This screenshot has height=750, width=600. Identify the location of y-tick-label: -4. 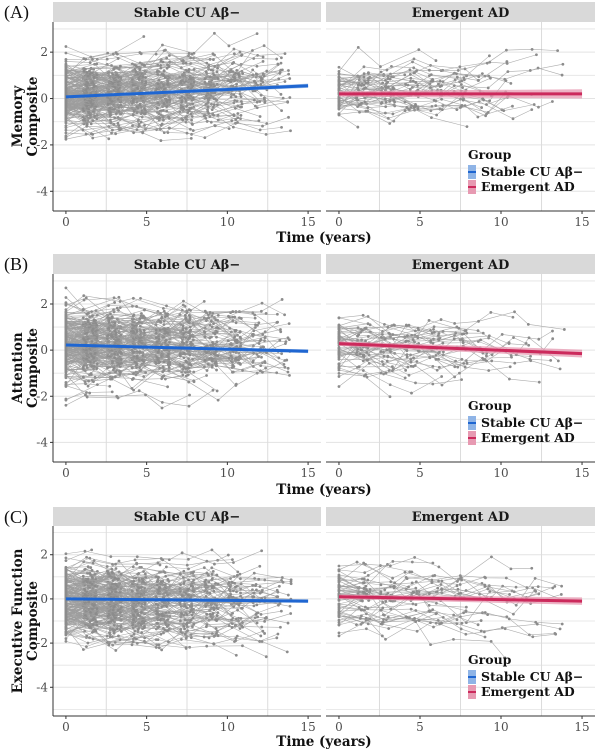
(42, 191).